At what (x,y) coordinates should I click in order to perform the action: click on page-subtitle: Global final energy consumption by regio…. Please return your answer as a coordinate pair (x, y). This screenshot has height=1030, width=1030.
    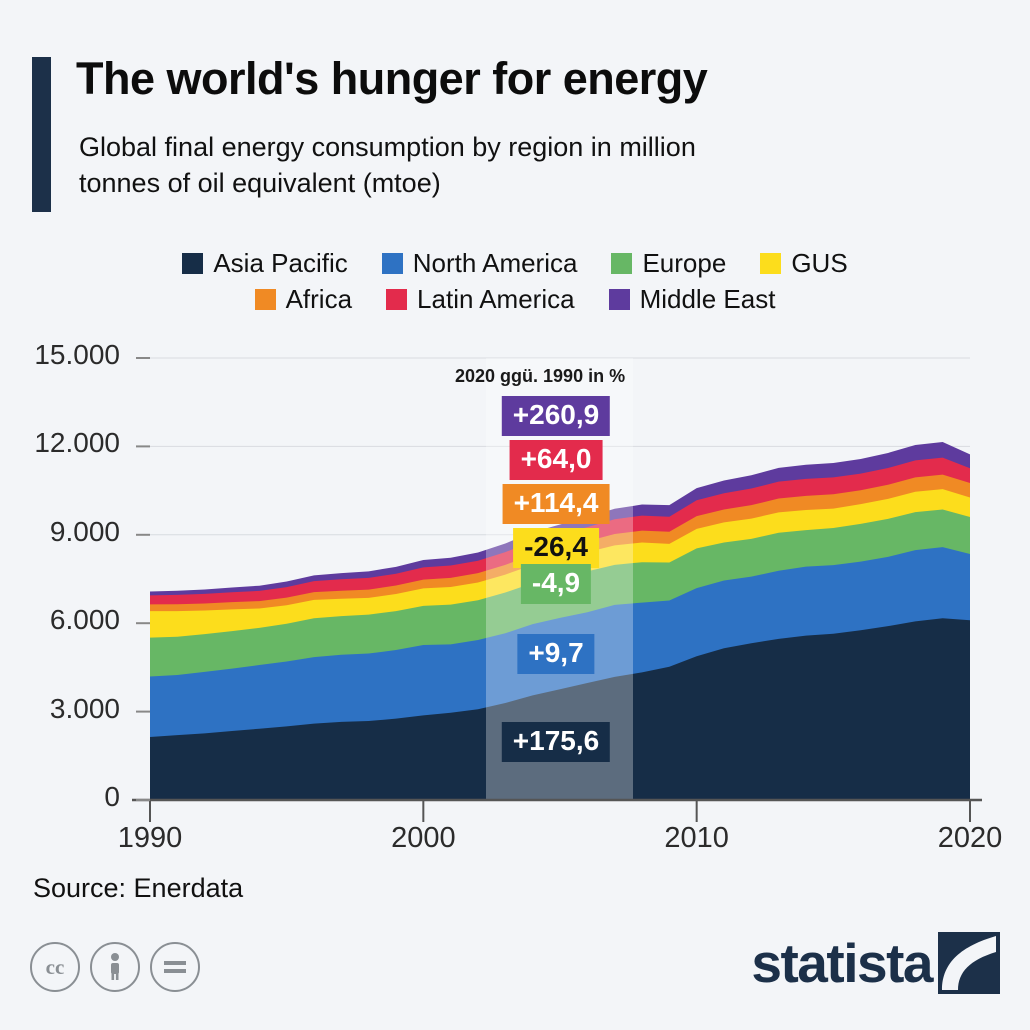
    Looking at the image, I should click on (387, 165).